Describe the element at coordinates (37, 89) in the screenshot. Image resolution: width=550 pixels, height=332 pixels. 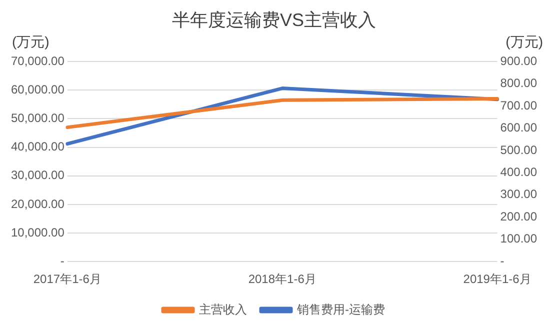
I see `y-tick-label: 60,000.00` at that location.